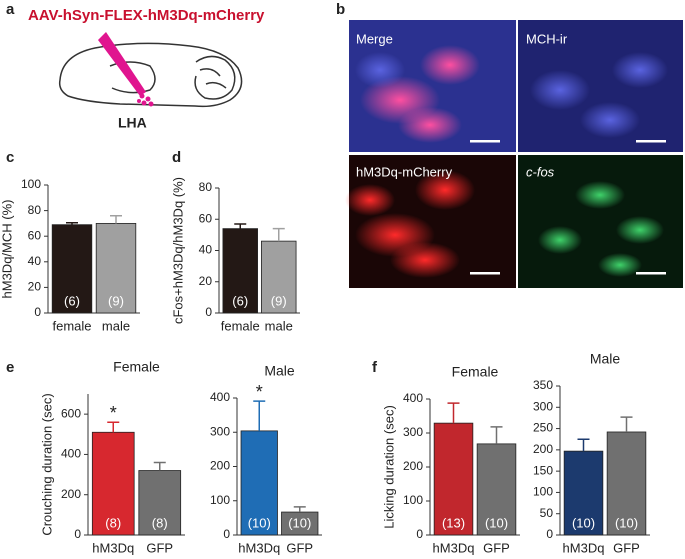 This screenshot has height=559, width=685. Describe the element at coordinates (176, 157) in the screenshot. I see `panel-label: d` at that location.